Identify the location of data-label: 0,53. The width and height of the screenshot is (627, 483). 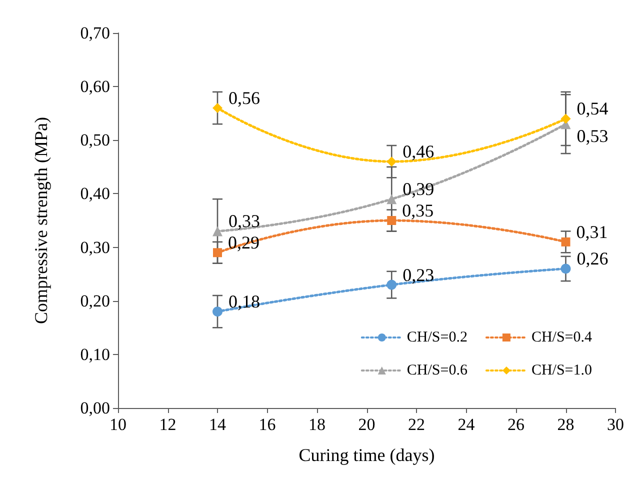
(592, 136).